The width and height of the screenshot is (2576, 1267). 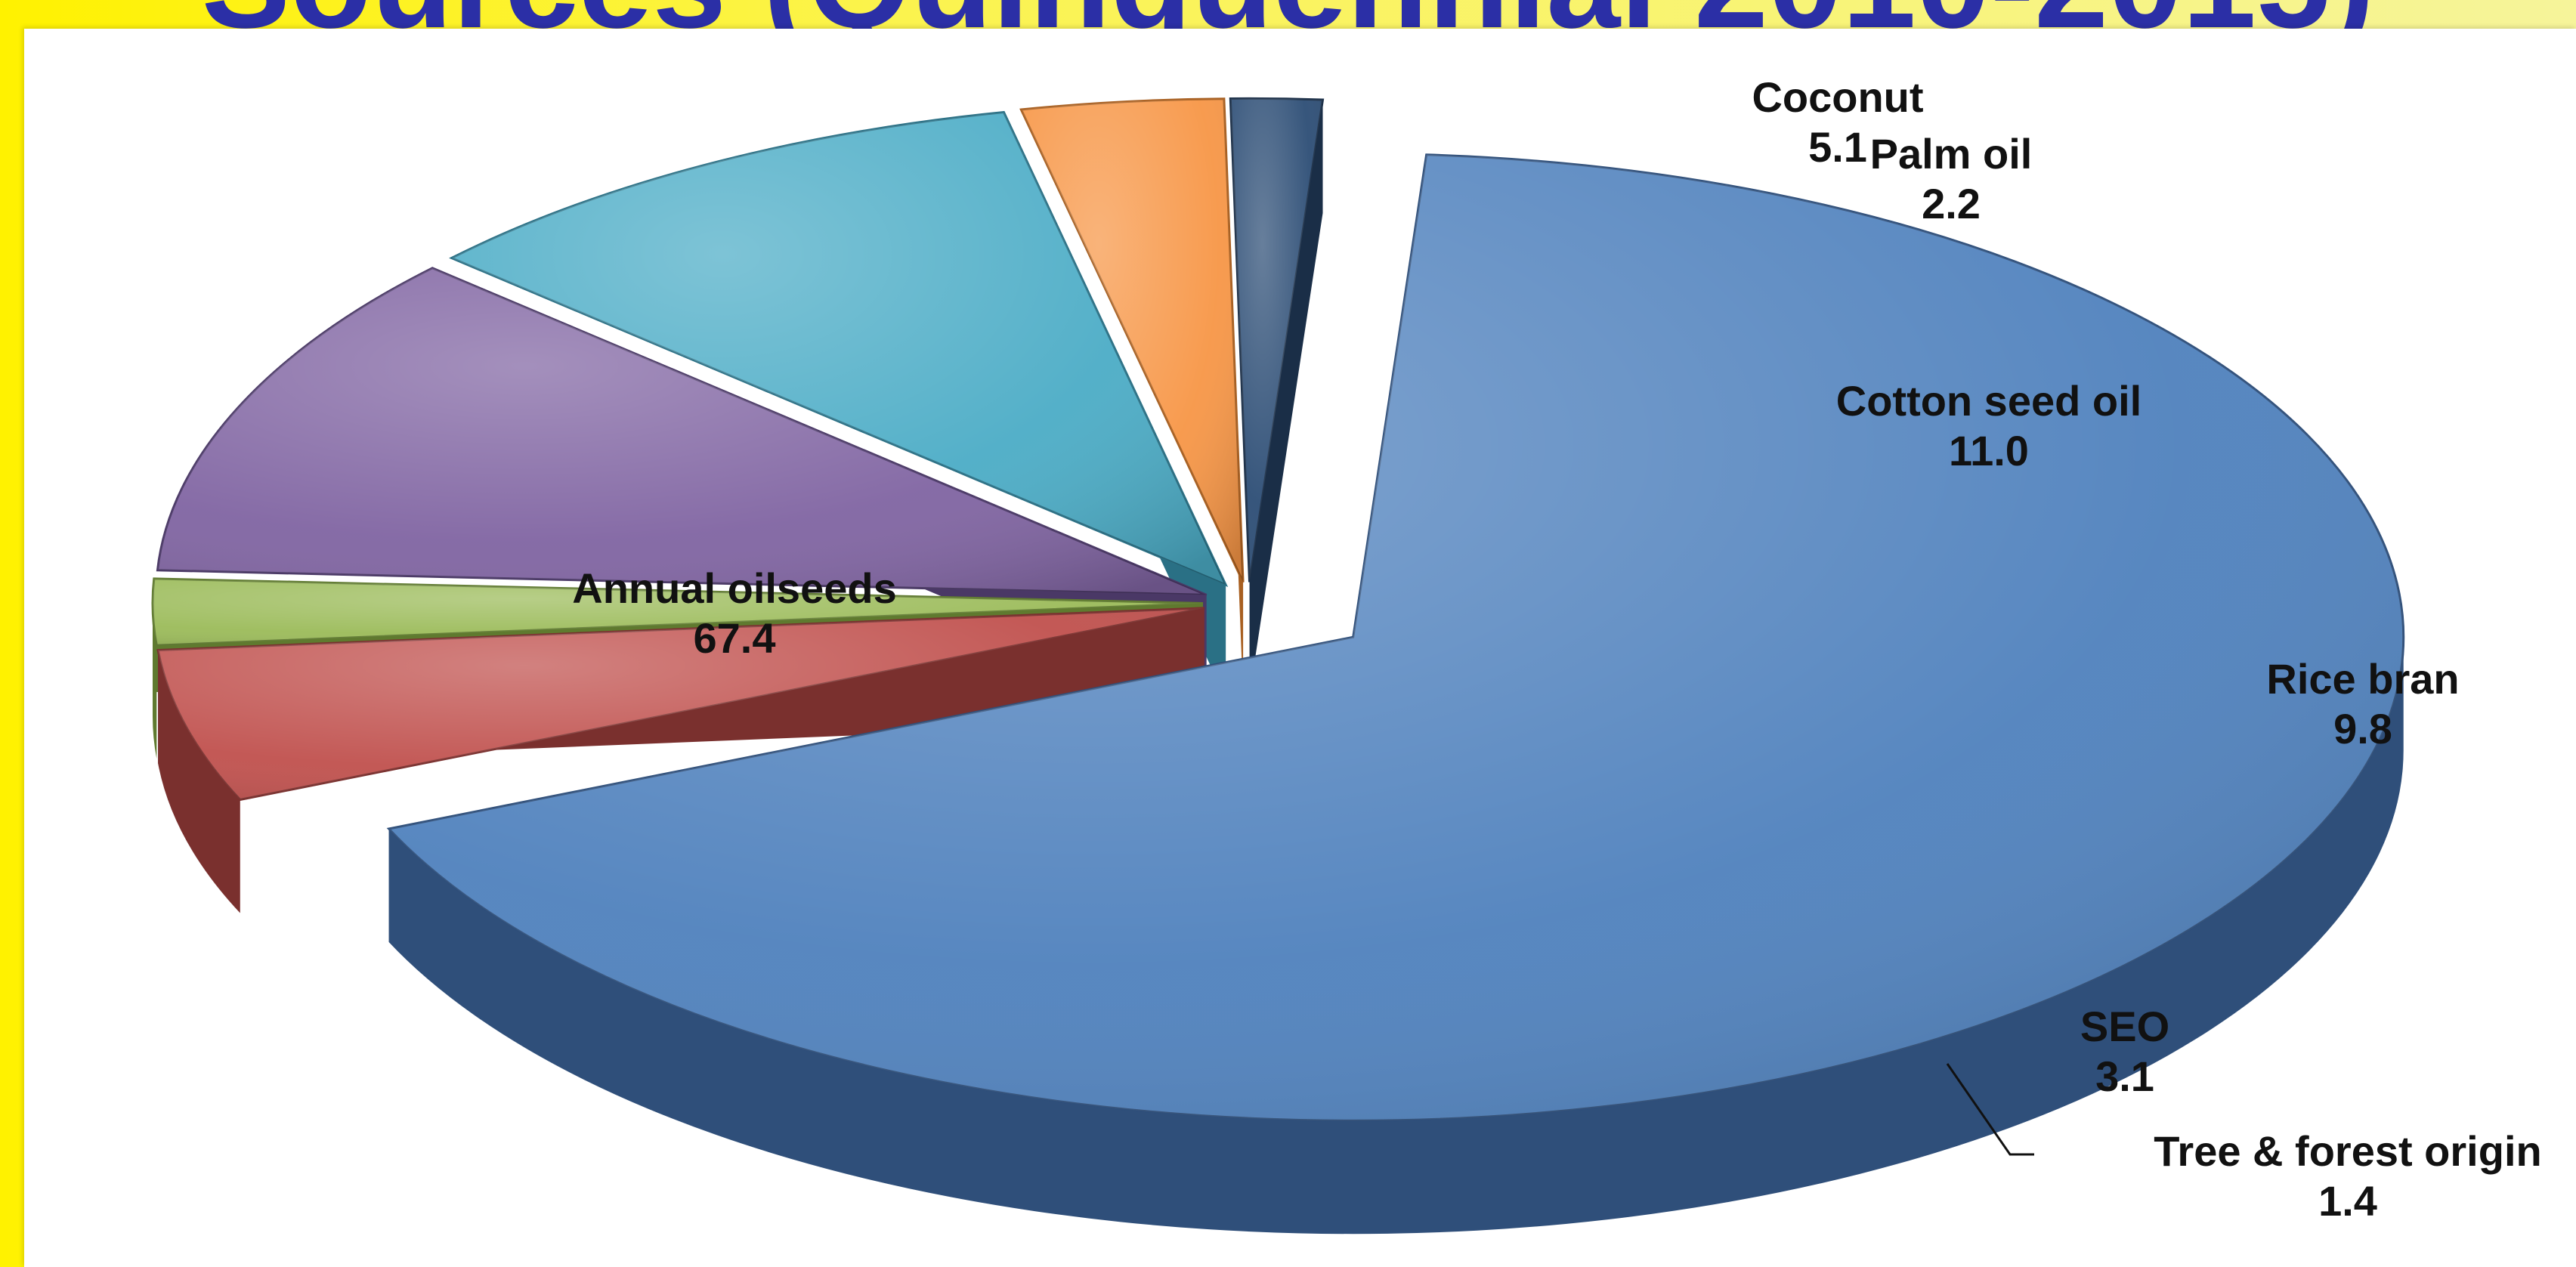 What do you see at coordinates (2347, 1201) in the screenshot?
I see `slice-value-label: 1.4` at bounding box center [2347, 1201].